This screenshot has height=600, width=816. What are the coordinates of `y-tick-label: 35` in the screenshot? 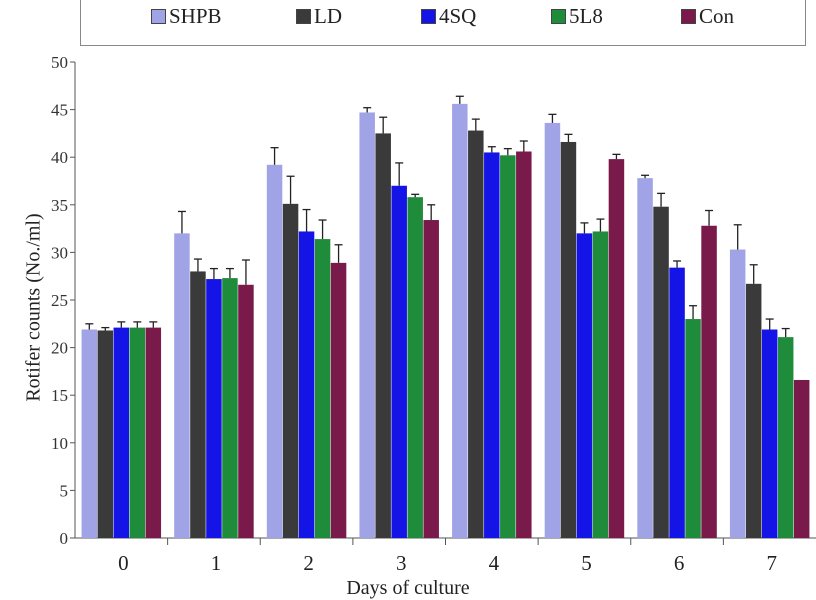 It's located at (59, 205).